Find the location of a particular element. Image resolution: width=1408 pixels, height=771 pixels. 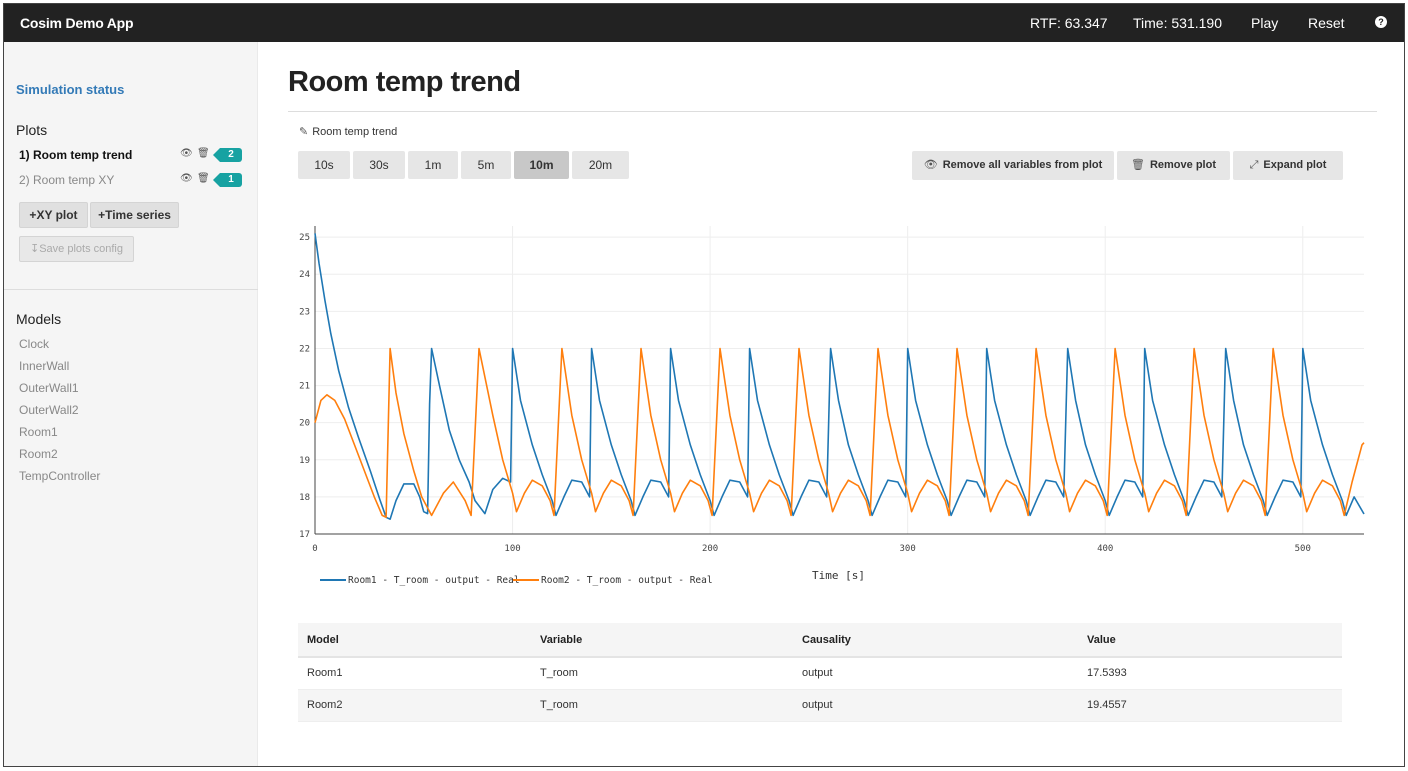

y-tick-label: 19 is located at coordinates (304, 461).